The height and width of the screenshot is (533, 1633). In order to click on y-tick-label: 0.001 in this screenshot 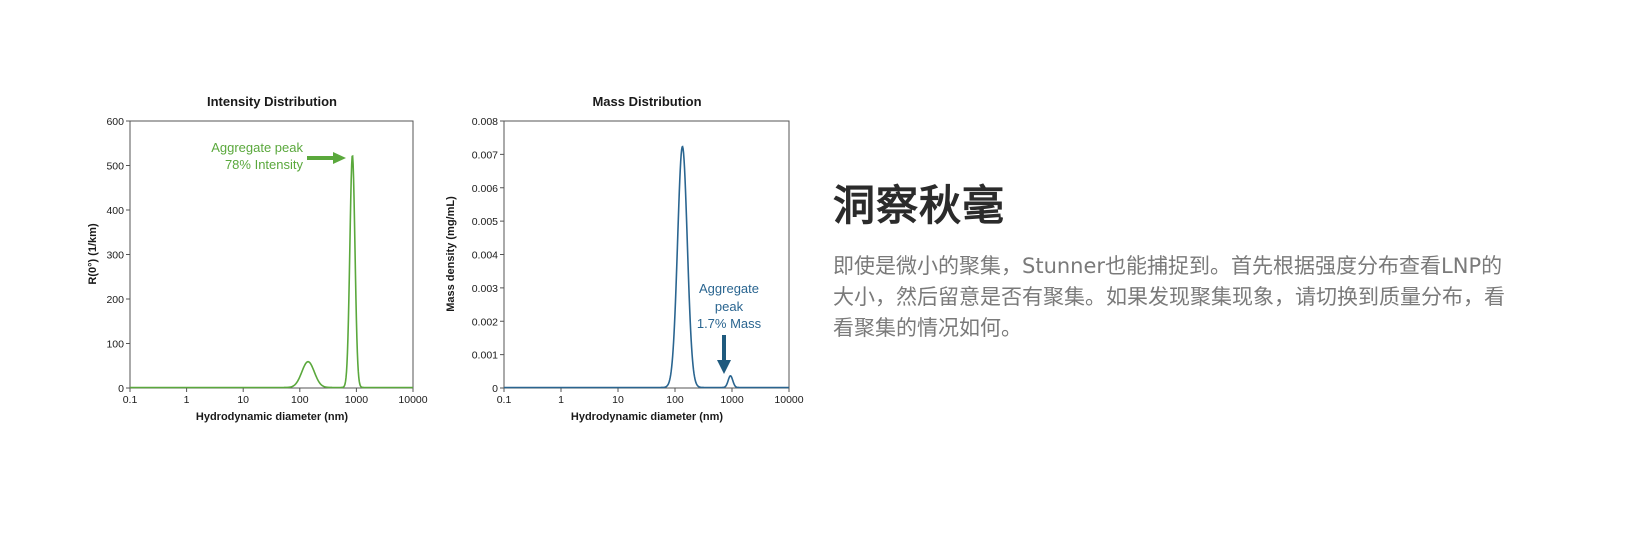, I will do `click(485, 356)`.